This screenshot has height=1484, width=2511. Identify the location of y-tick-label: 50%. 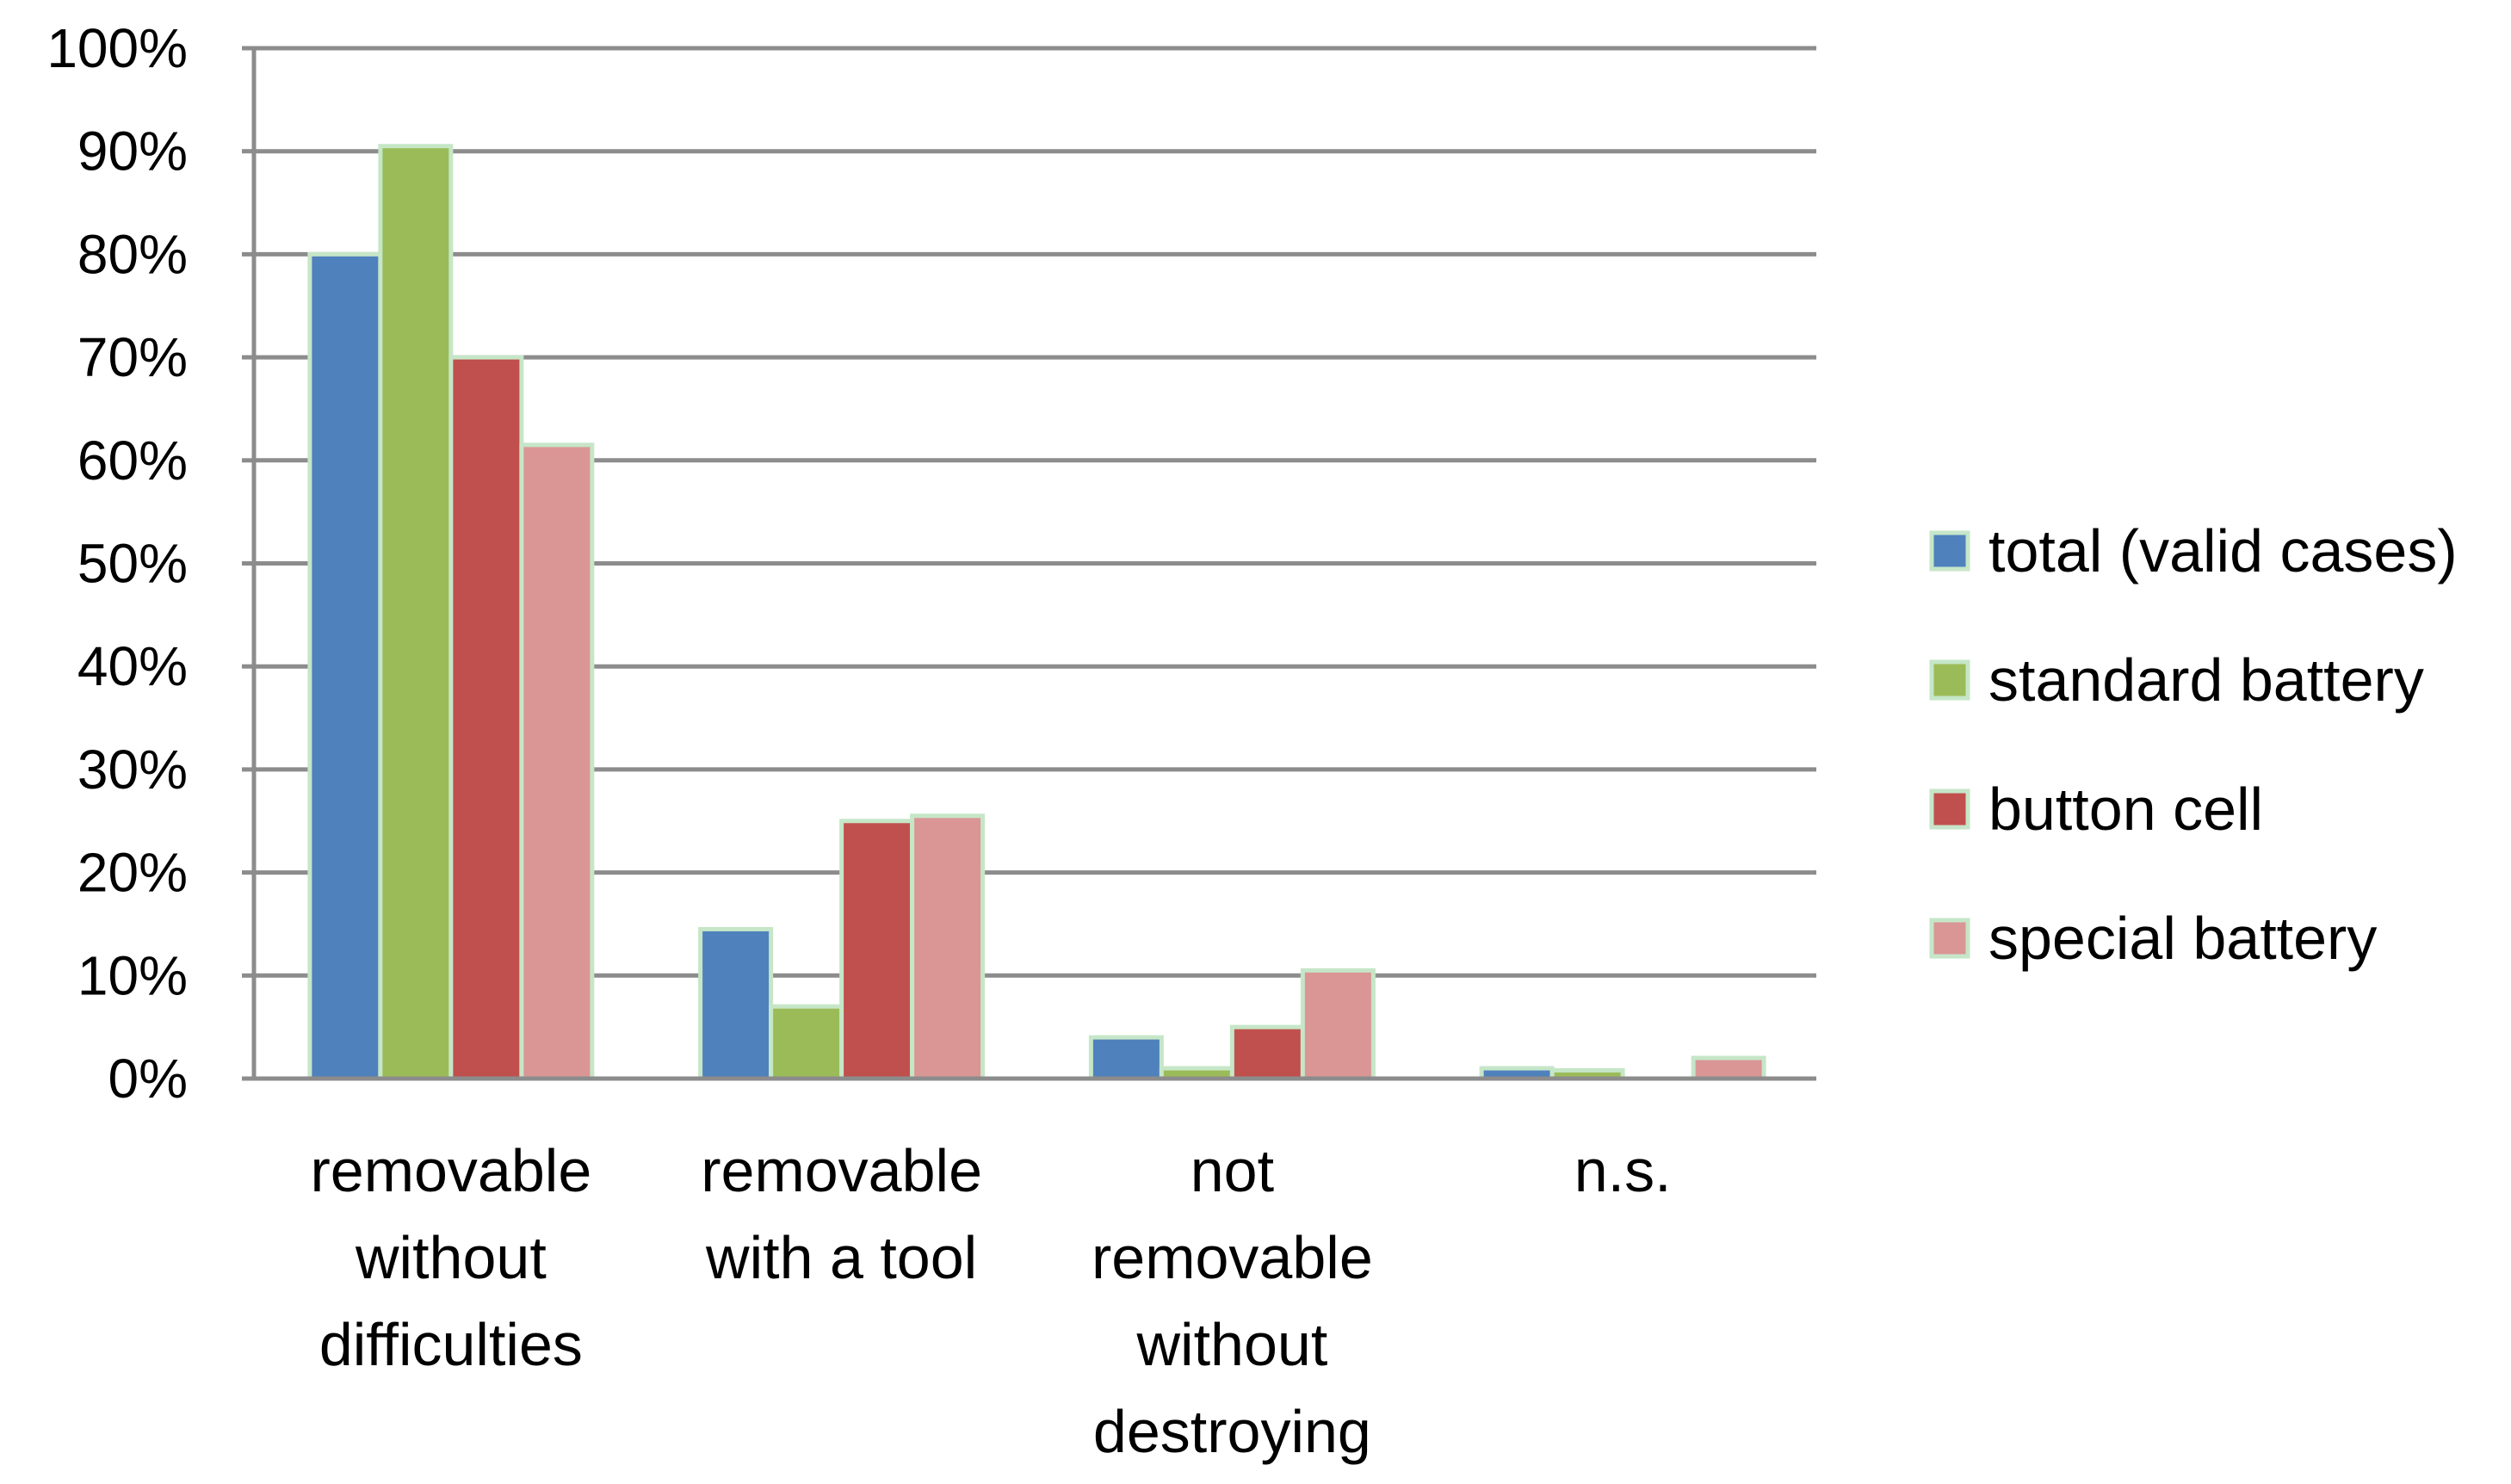
(133, 564).